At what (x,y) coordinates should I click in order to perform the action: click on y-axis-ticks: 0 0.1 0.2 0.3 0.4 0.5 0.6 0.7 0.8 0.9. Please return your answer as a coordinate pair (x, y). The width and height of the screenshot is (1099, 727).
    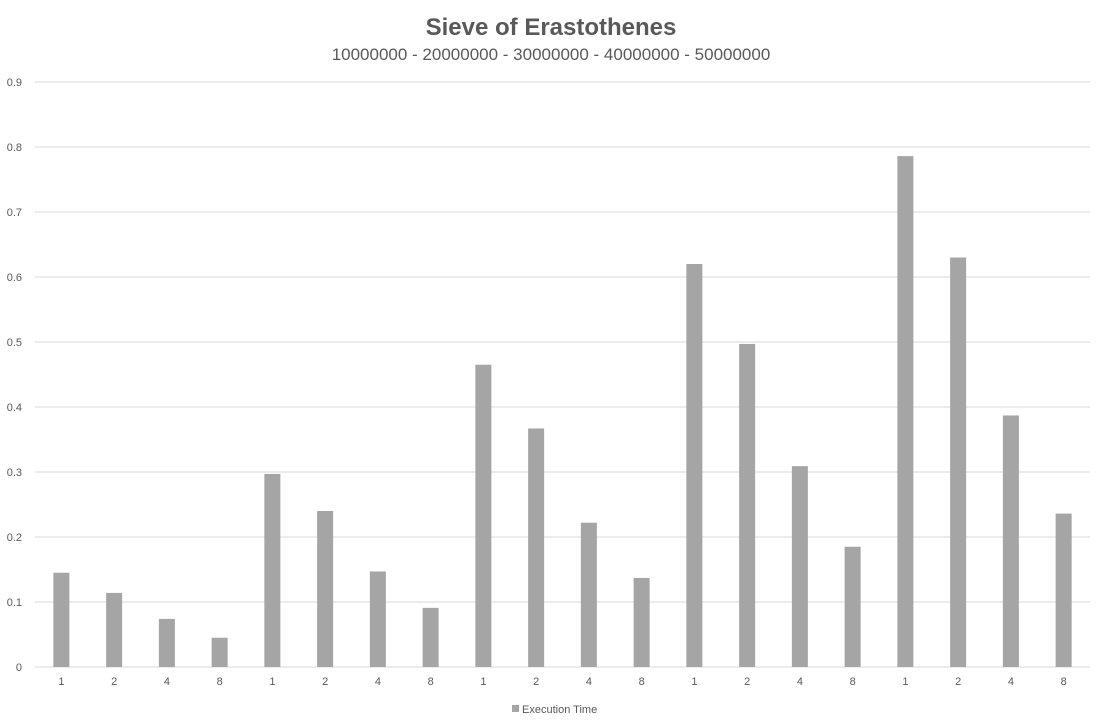
    Looking at the image, I should click on (14, 375).